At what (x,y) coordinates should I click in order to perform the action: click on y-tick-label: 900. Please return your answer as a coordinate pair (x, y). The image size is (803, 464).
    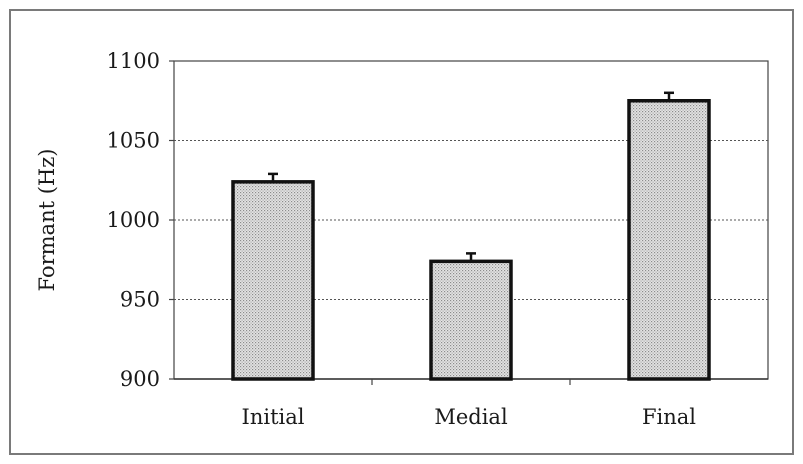
    Looking at the image, I should click on (140, 379).